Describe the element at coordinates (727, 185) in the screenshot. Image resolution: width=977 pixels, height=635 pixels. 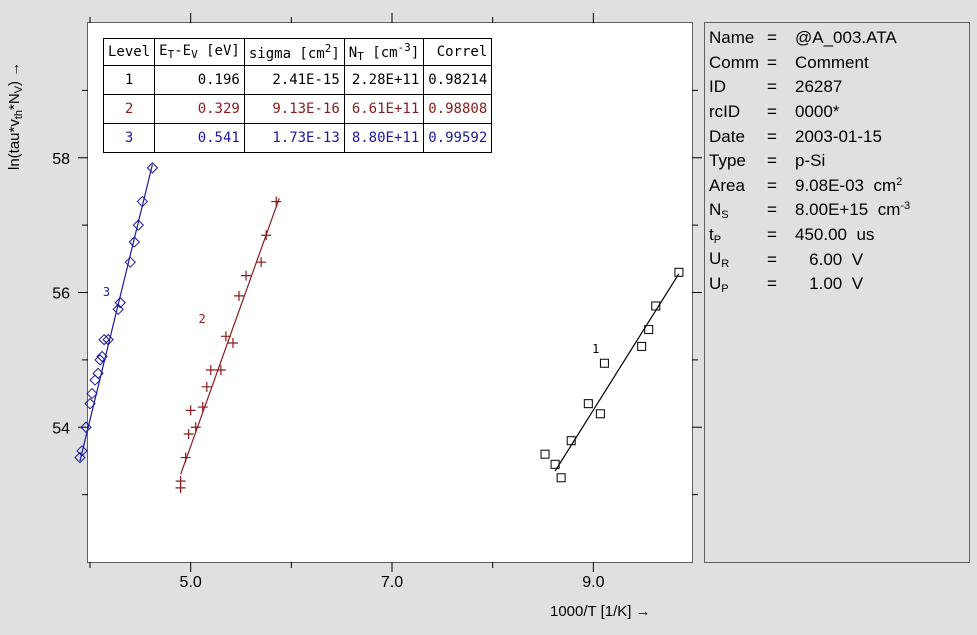
I see `info-key: Area` at that location.